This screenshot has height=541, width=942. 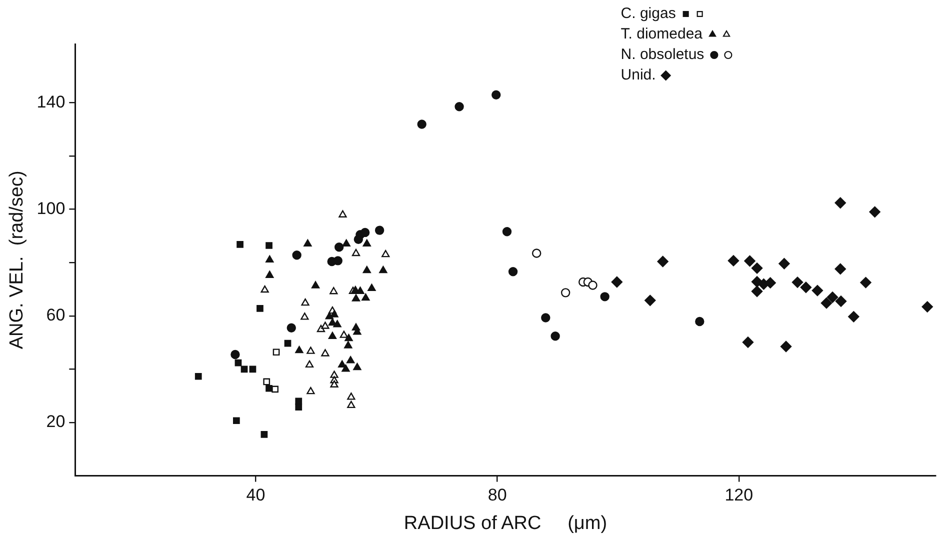 I want to click on legend-label: Unid., so click(x=638, y=75).